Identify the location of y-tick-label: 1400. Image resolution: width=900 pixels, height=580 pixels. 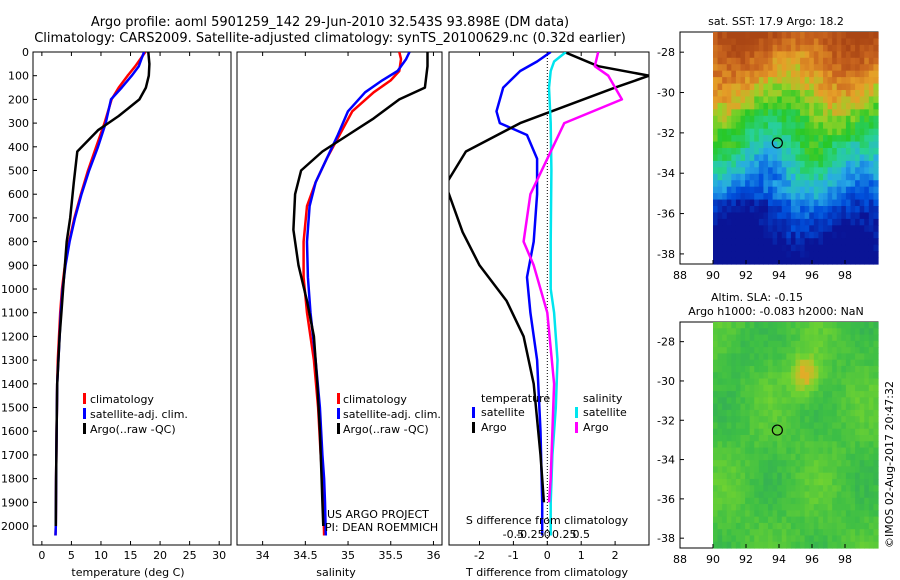
(15, 384).